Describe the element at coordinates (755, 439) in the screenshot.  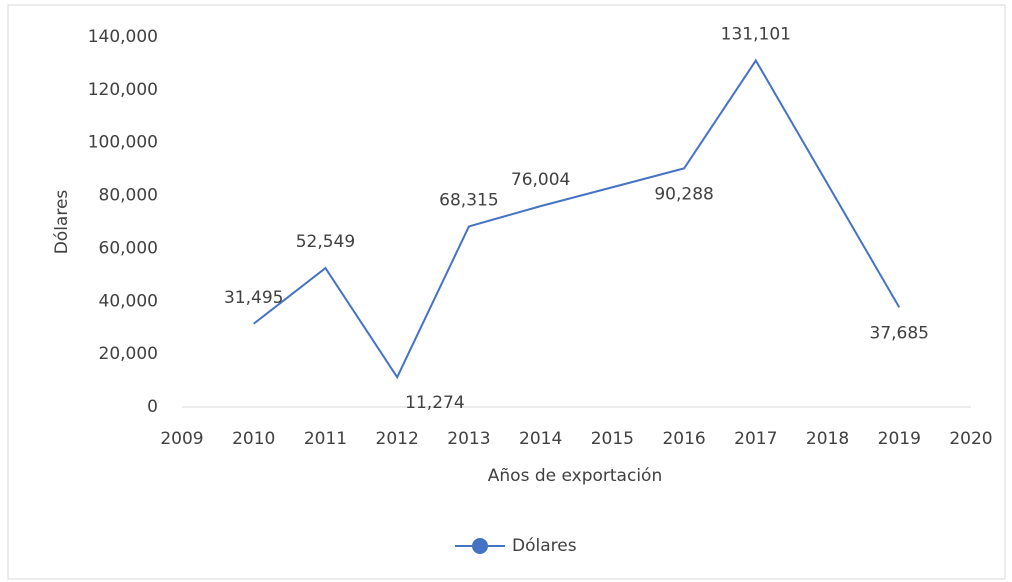
I see `x-tick-label: 2017` at that location.